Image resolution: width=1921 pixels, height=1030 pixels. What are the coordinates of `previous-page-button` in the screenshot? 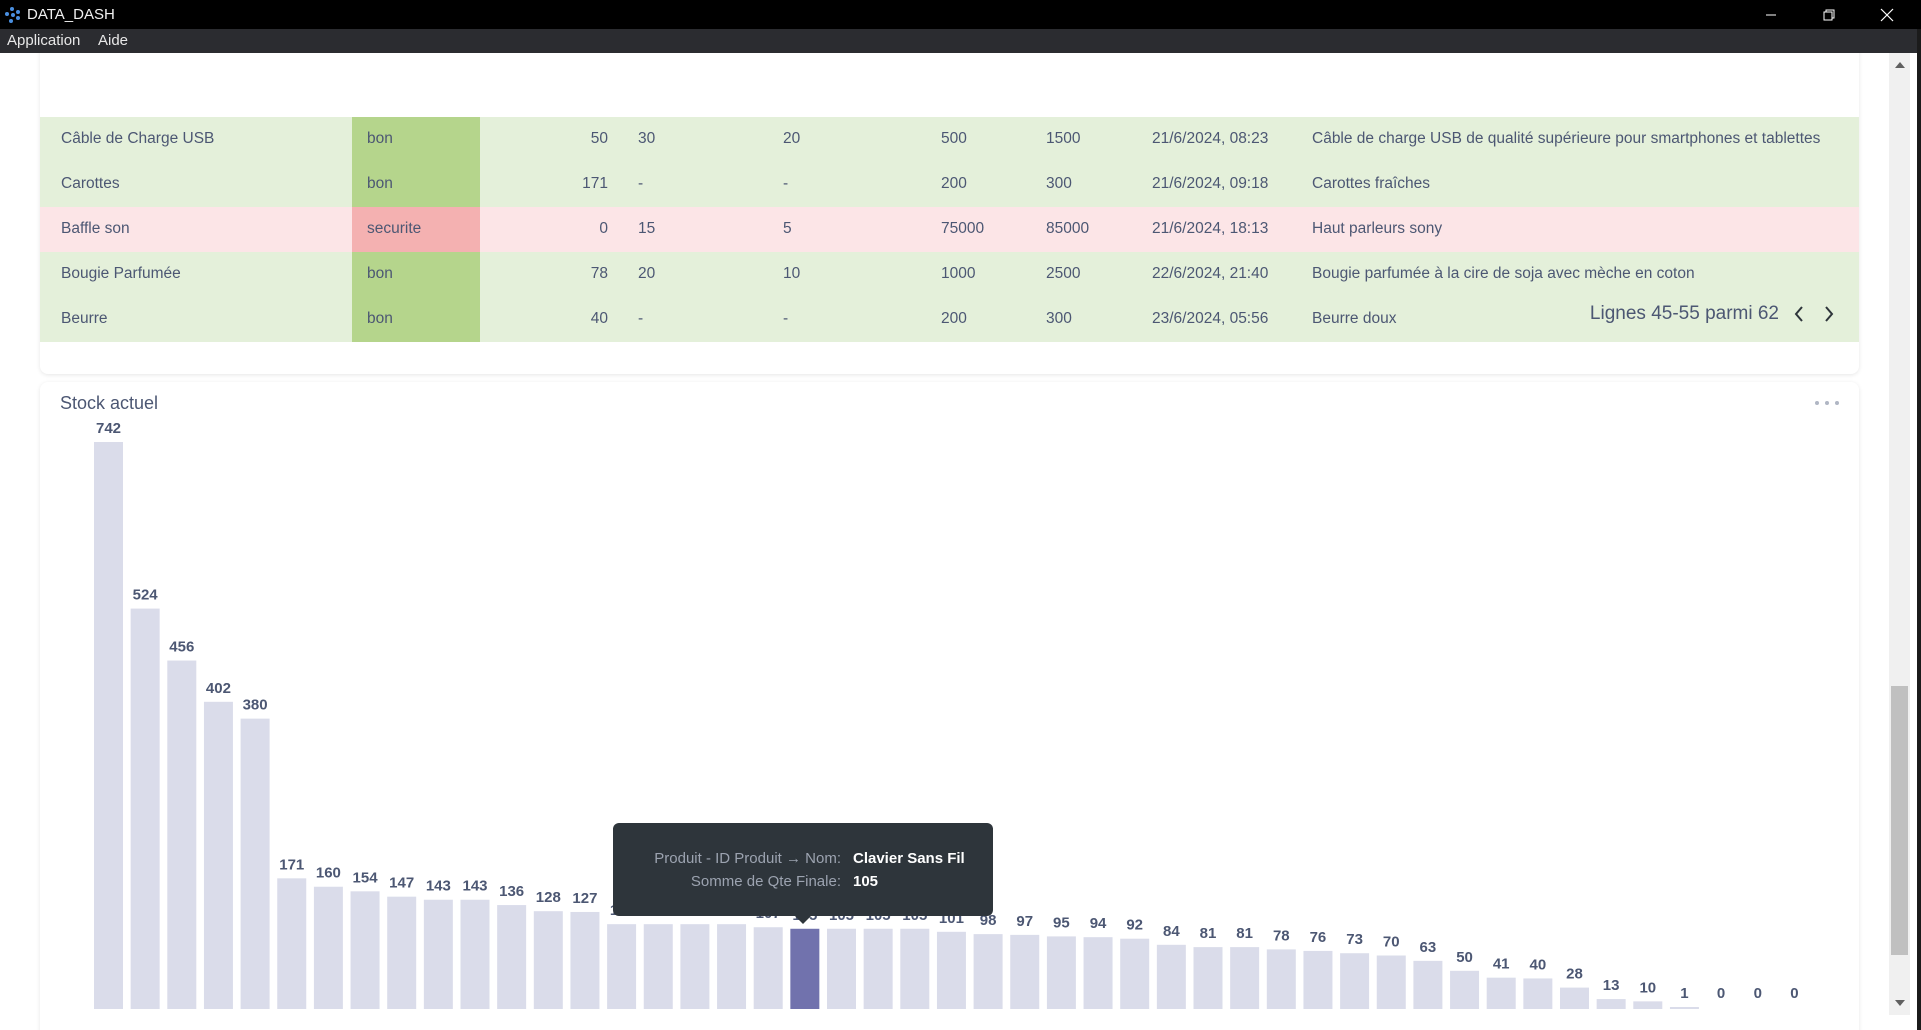 It's located at (1799, 314).